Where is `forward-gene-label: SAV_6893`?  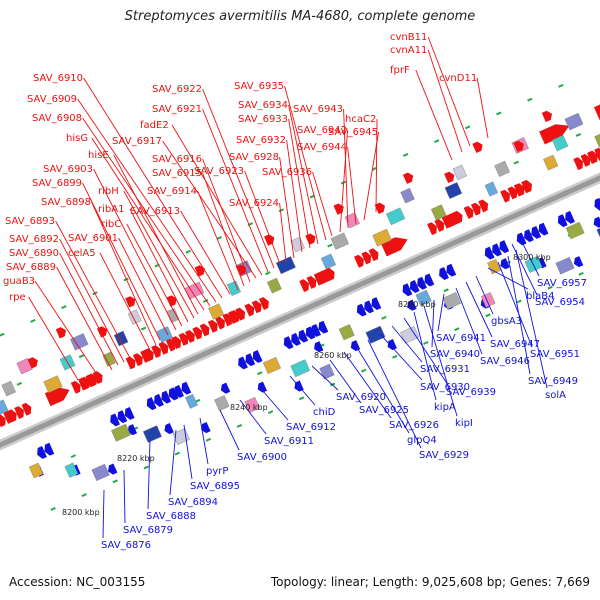 forward-gene-label: SAV_6893 is located at coordinates (30, 221).